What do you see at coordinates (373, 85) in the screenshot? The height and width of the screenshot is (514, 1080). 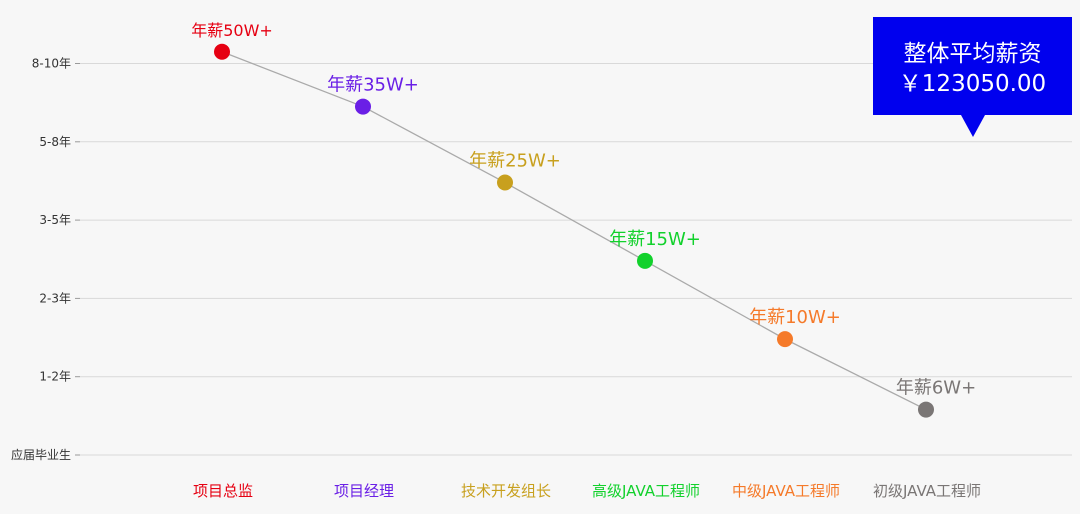 I see `data-point-label: 年薪35W+` at bounding box center [373, 85].